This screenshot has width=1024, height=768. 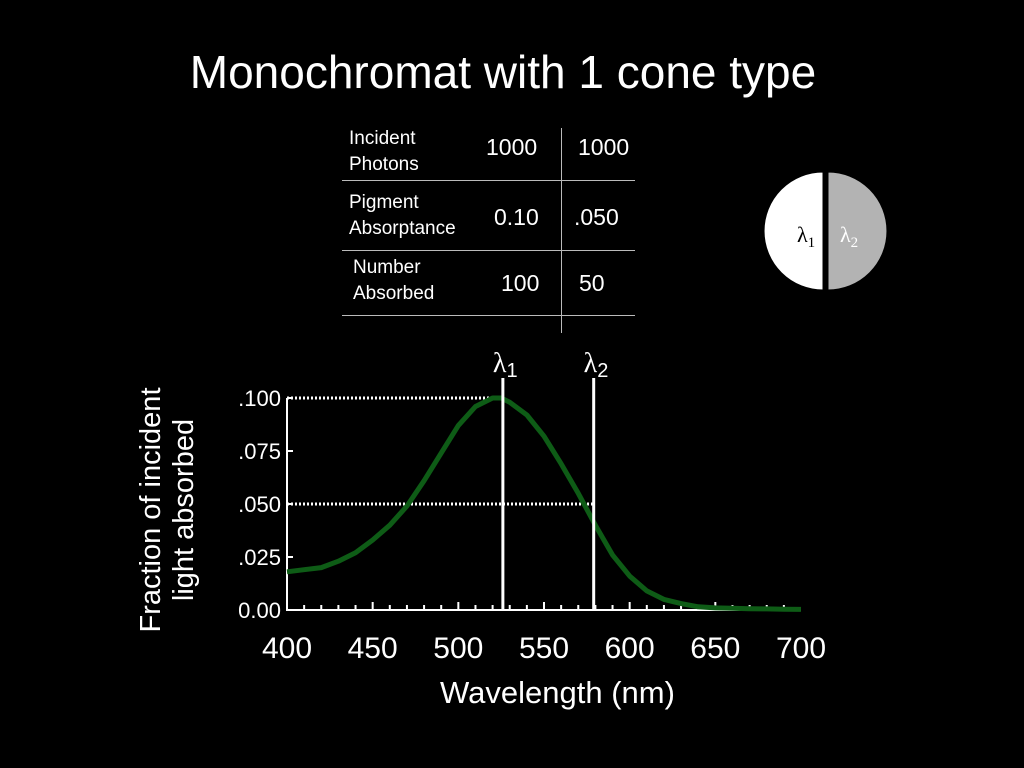 I want to click on number-lambda2: 50, so click(x=592, y=283).